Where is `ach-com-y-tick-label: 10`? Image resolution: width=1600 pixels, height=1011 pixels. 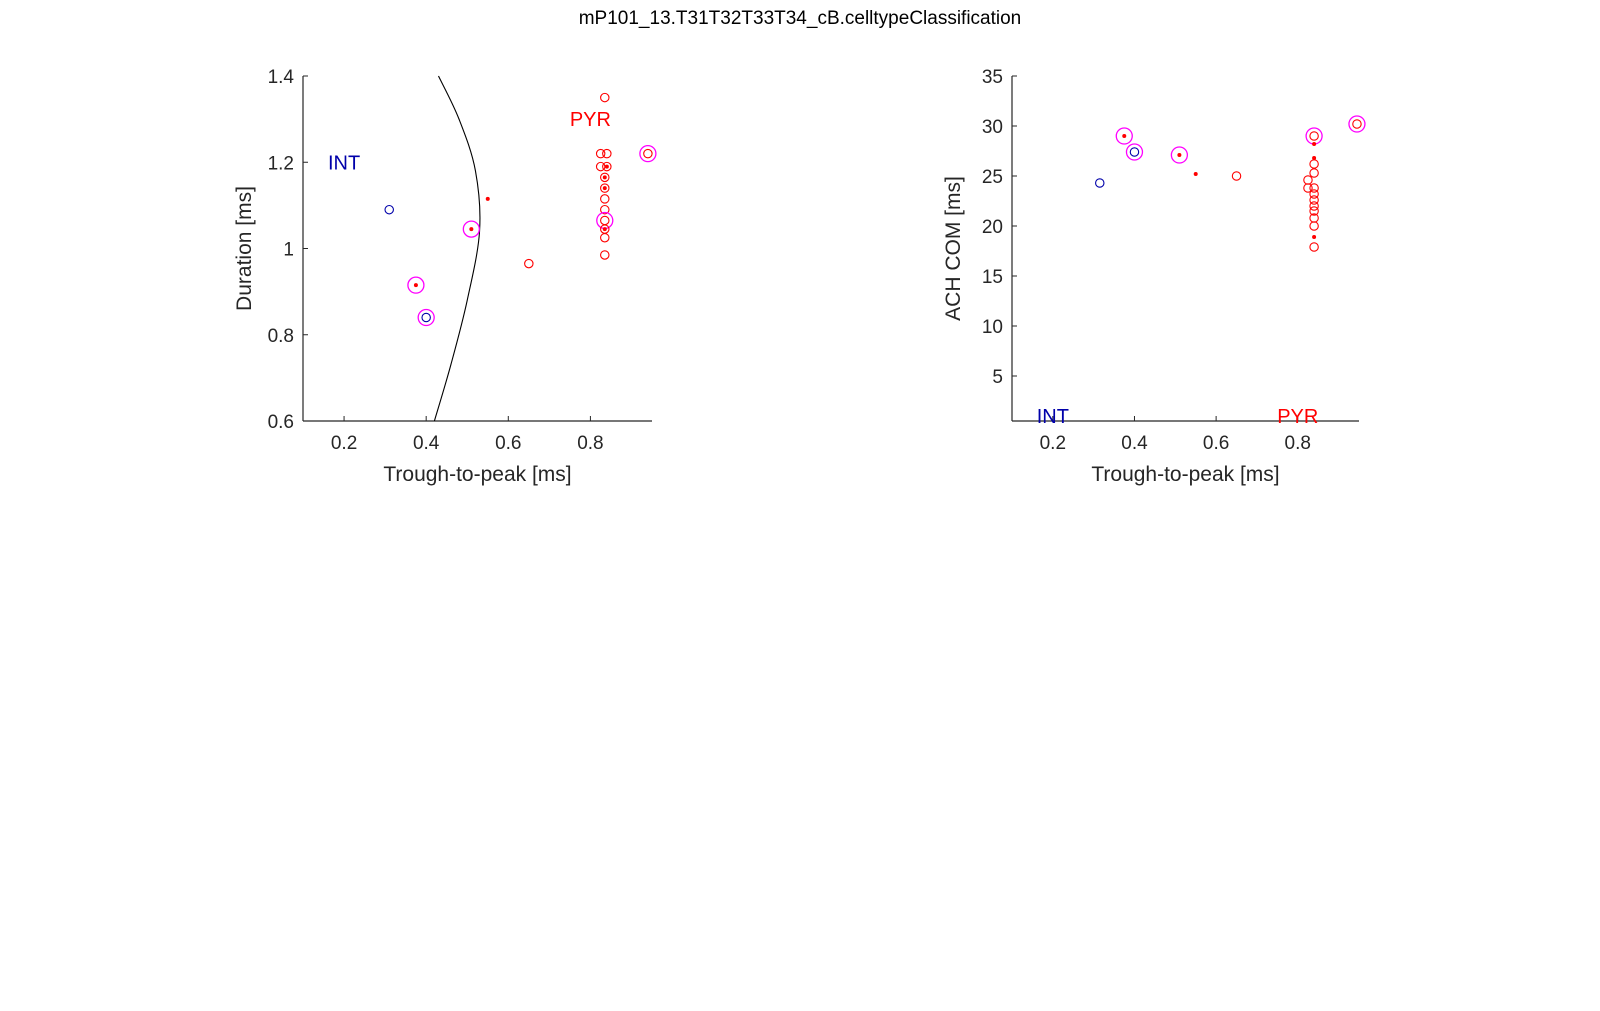
ach-com-y-tick-label: 10 is located at coordinates (992, 327).